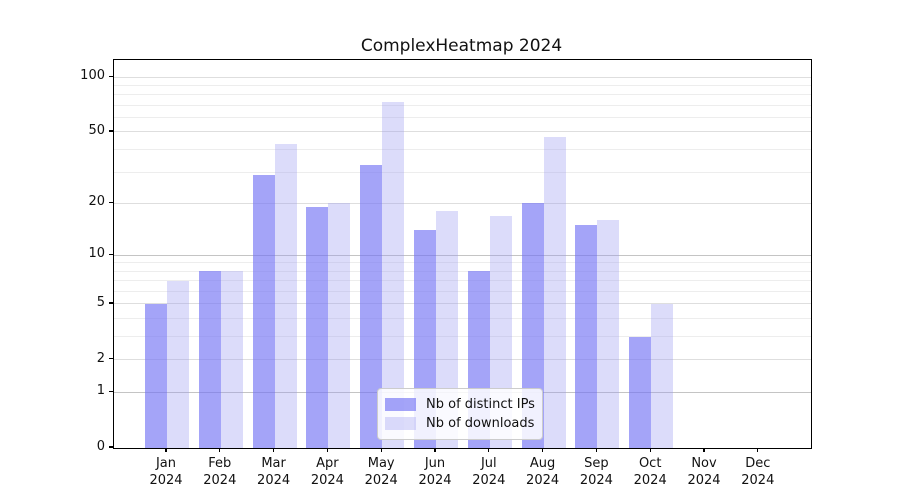  Describe the element at coordinates (220, 472) in the screenshot. I see `x-tick-label: Feb 2024` at that location.